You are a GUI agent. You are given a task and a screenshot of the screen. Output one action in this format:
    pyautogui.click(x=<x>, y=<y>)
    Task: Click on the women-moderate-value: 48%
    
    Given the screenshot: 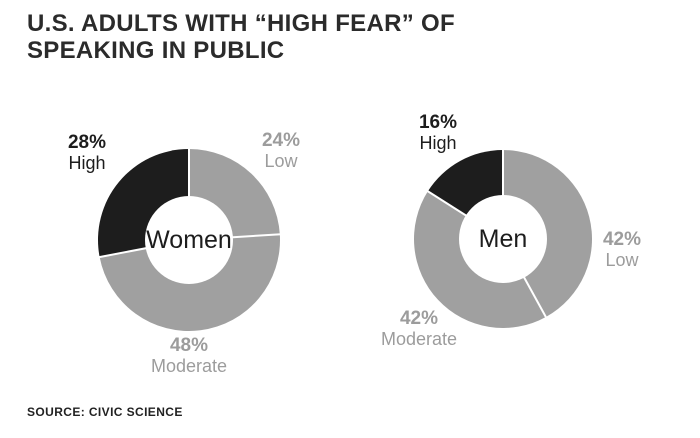 What is the action you would take?
    pyautogui.click(x=189, y=345)
    